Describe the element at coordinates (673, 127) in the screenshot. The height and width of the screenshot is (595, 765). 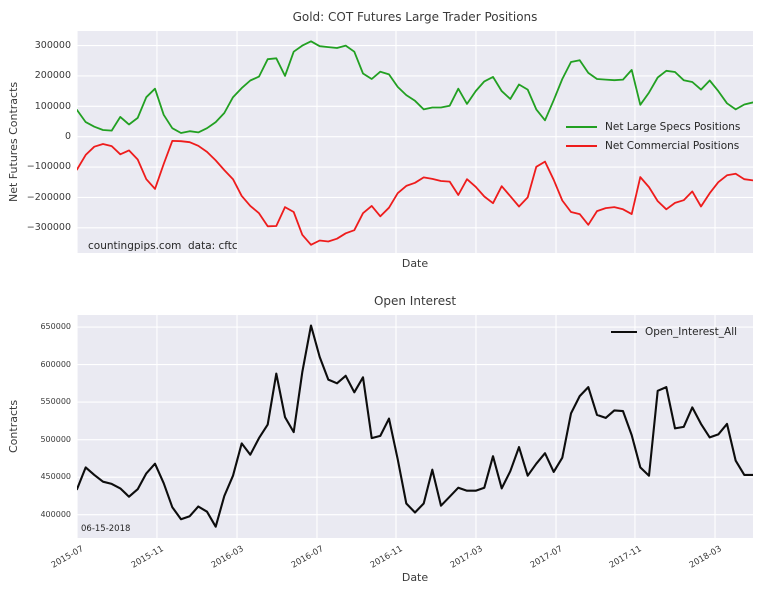
I see `legend-label: Net Large Specs Positions` at that location.